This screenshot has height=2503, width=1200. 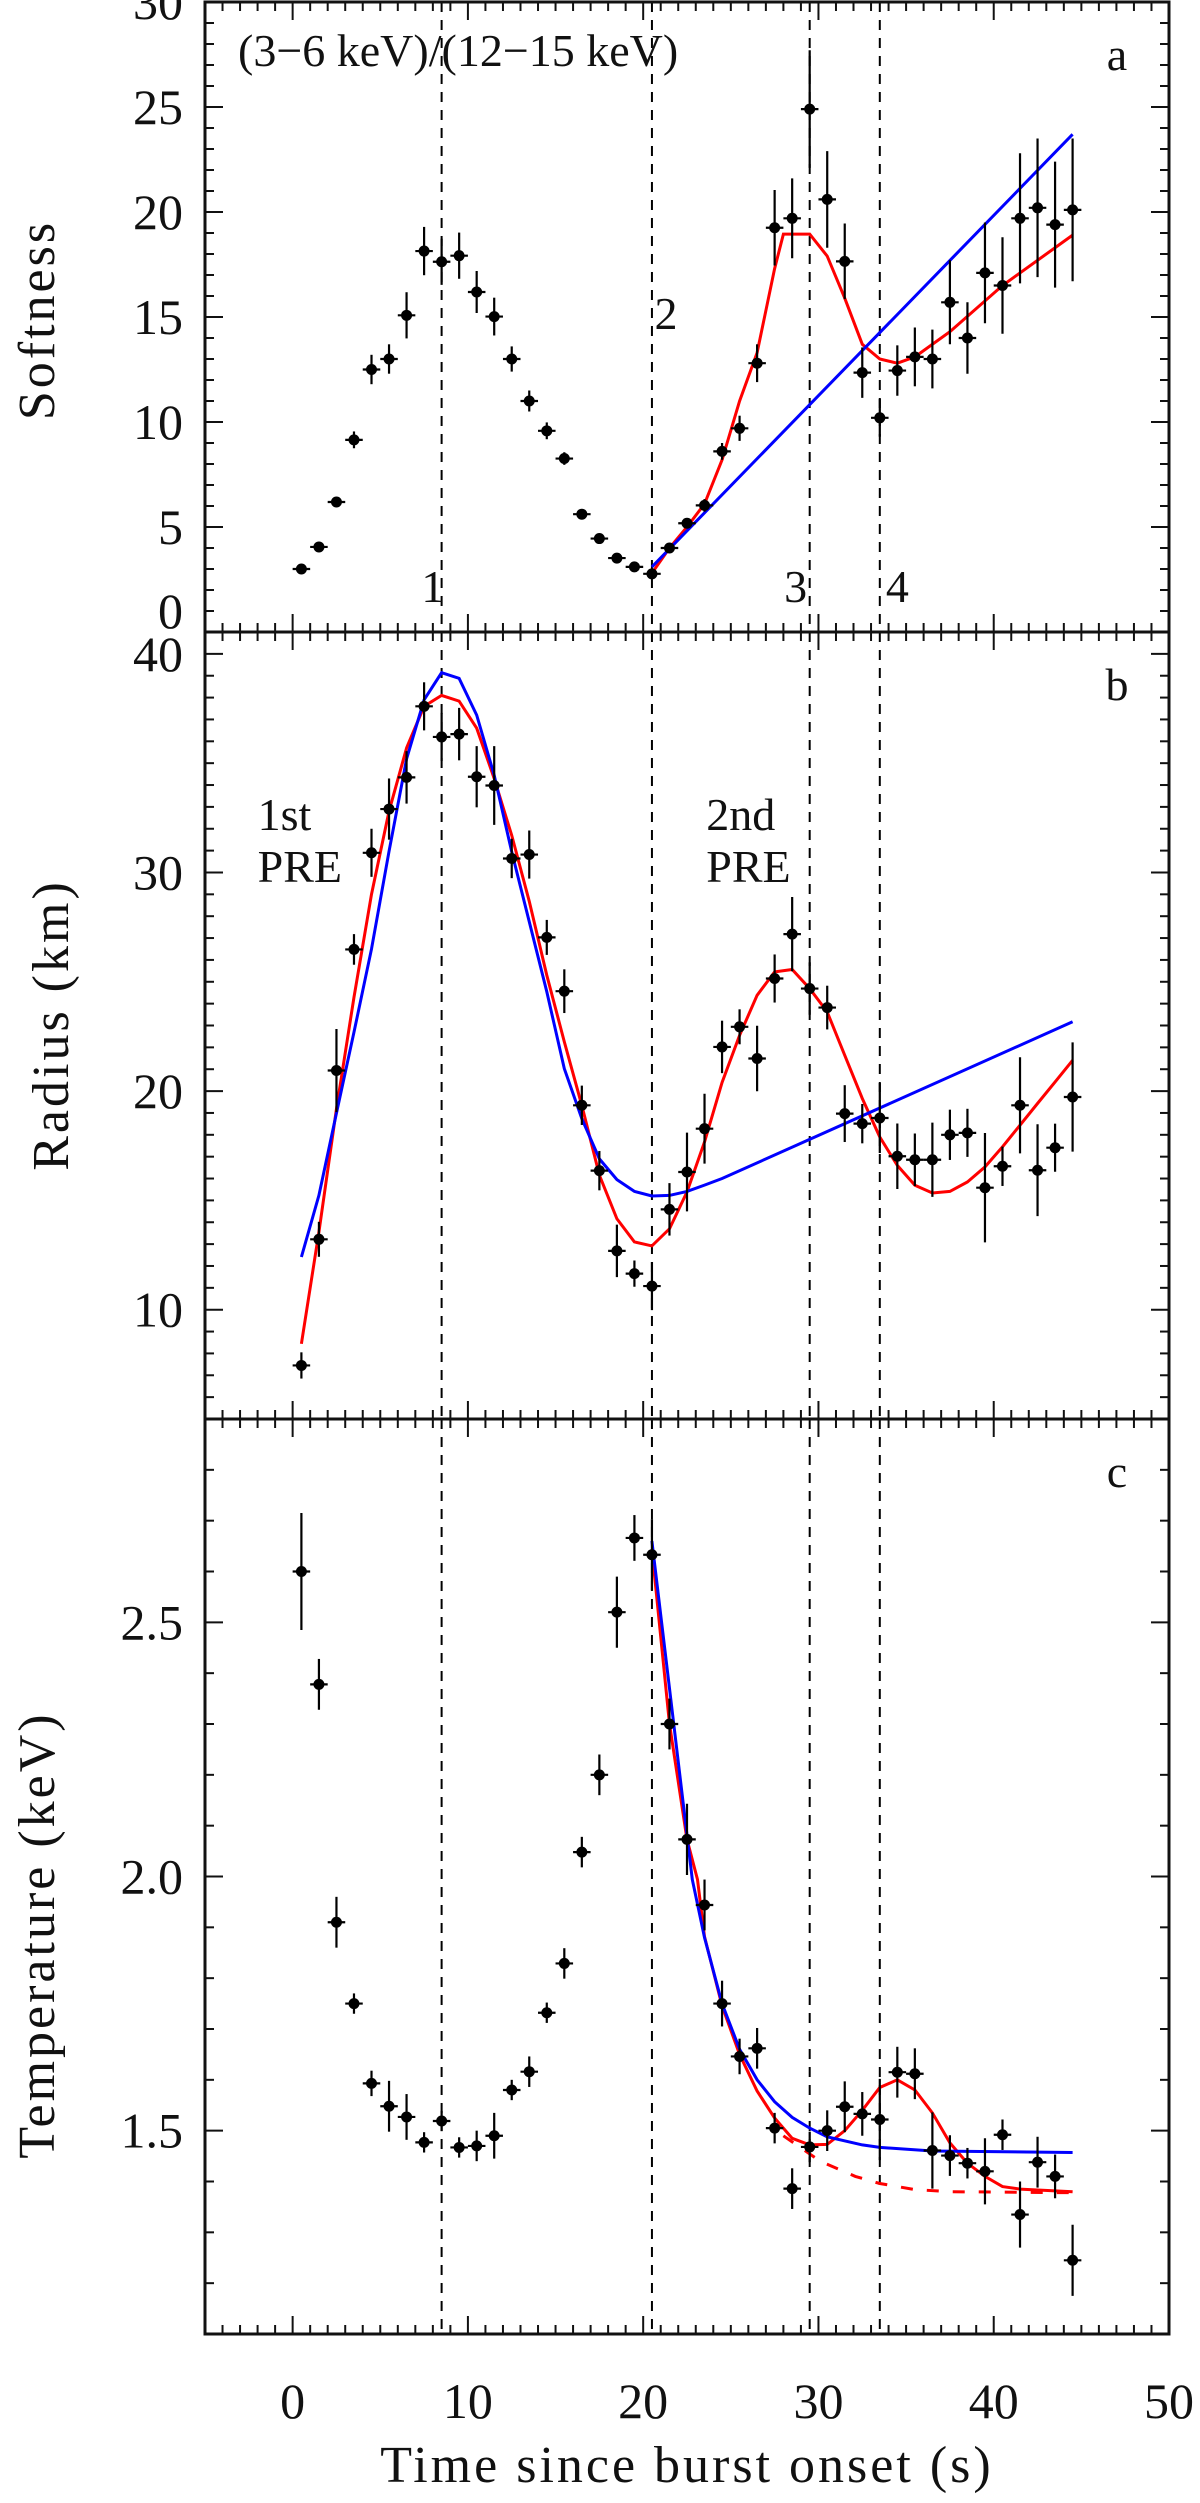 What do you see at coordinates (37, 320) in the screenshot?
I see `y-axis-title: Softness` at bounding box center [37, 320].